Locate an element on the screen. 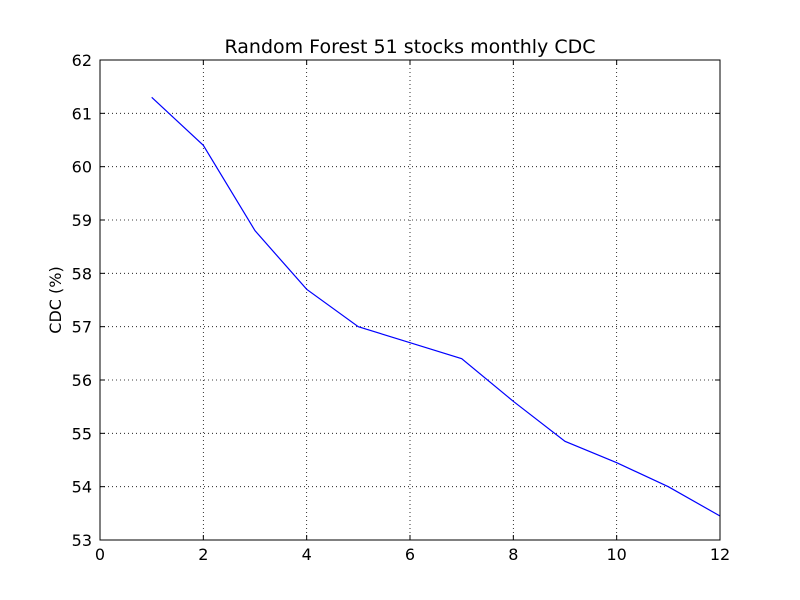 This screenshot has height=600, width=800. y-tick-label: 61 is located at coordinates (82, 113).